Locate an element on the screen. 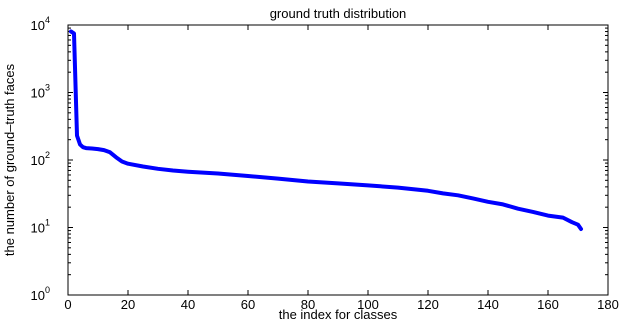  y-axis-title: the number of ground–truth faces is located at coordinates (9, 159).